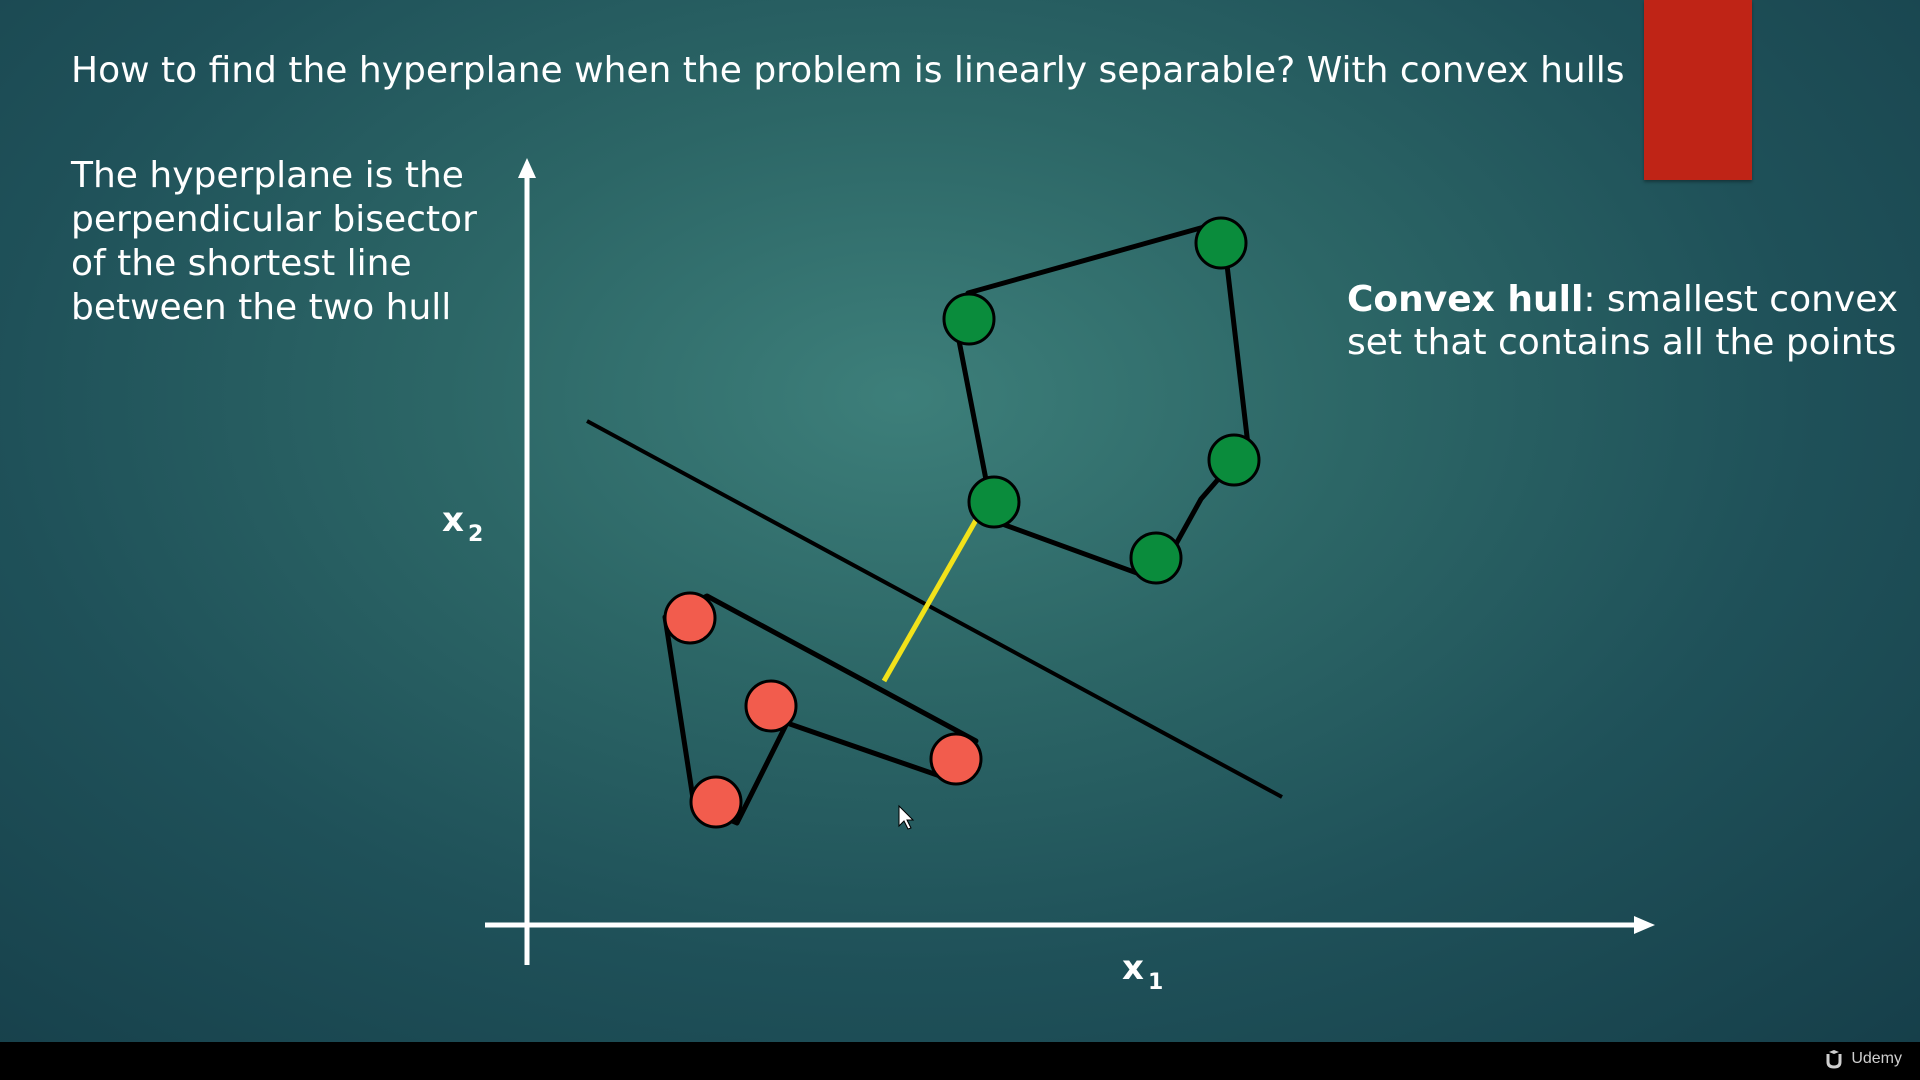 The image size is (1920, 1080). I want to click on udemy-branding: Udemy, so click(1862, 1059).